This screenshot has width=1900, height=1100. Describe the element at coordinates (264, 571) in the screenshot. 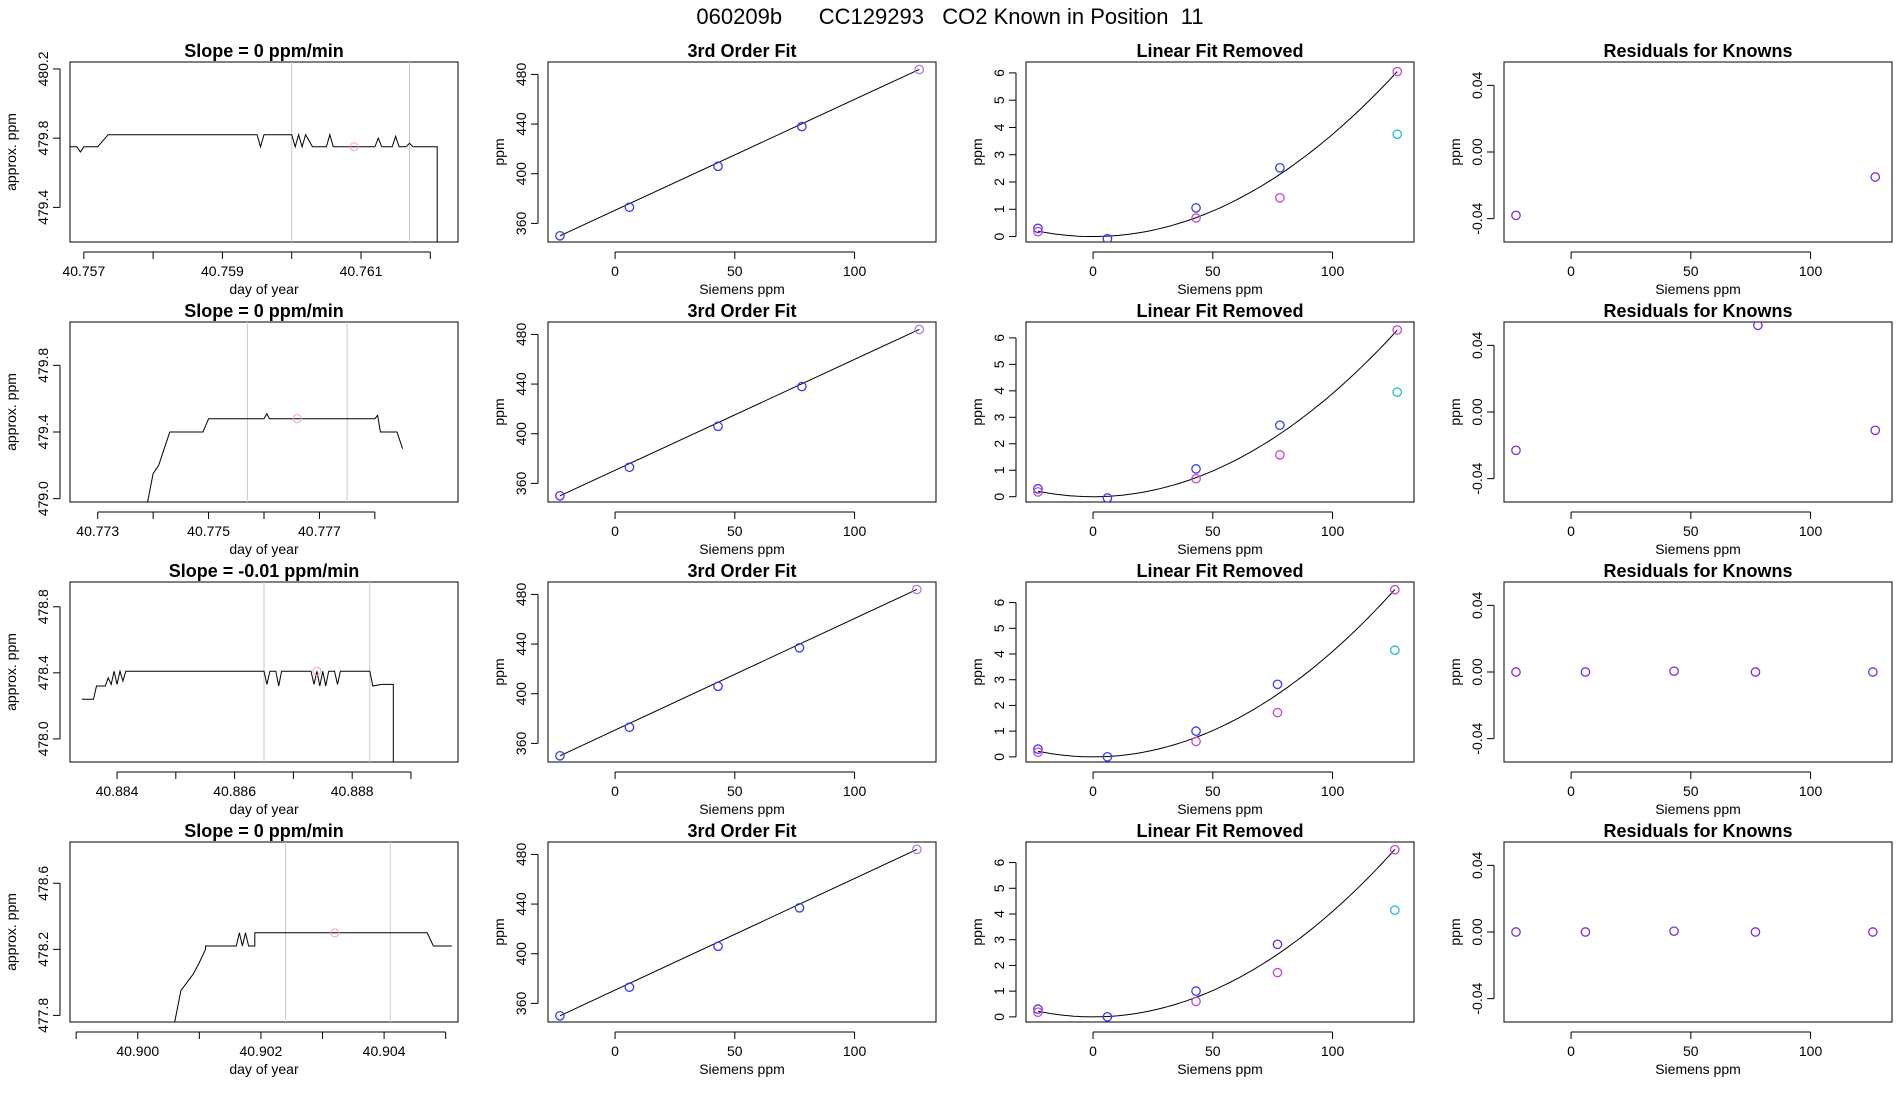

I see `panel-title: Slope = -0.01 ppm/min` at that location.